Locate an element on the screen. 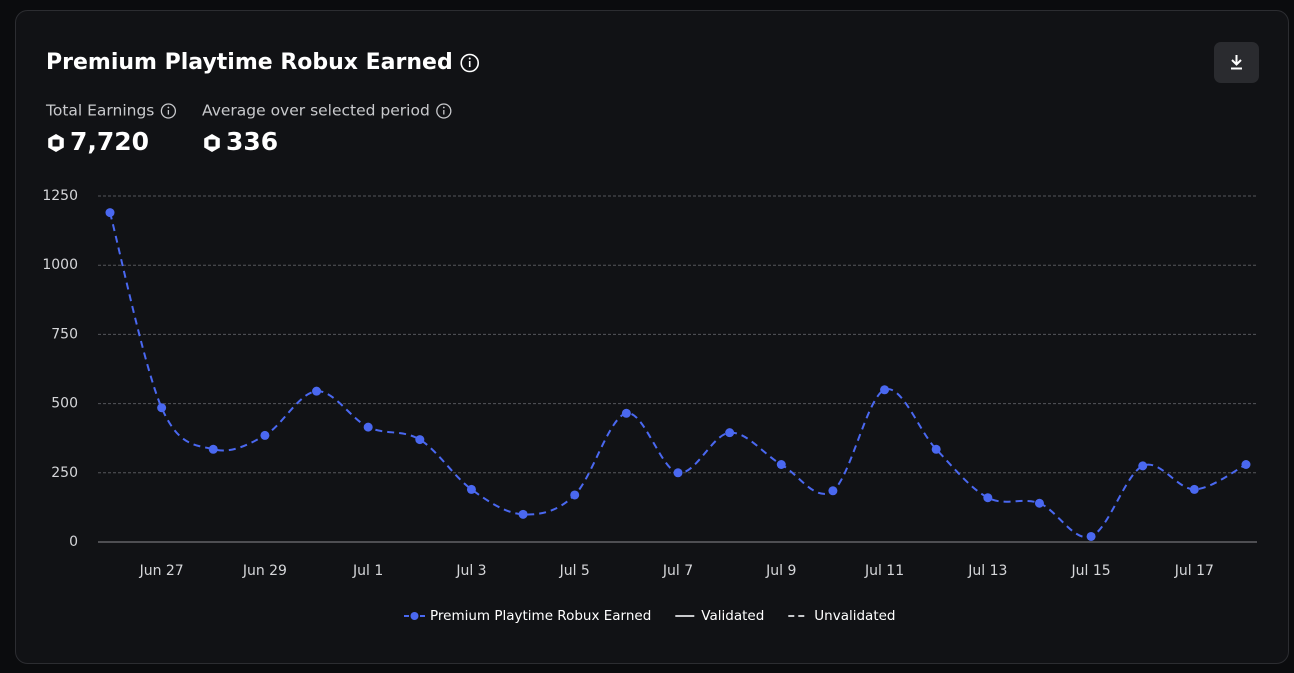 This screenshot has height=673, width=1294. summary-value: 7,720 is located at coordinates (109, 141).